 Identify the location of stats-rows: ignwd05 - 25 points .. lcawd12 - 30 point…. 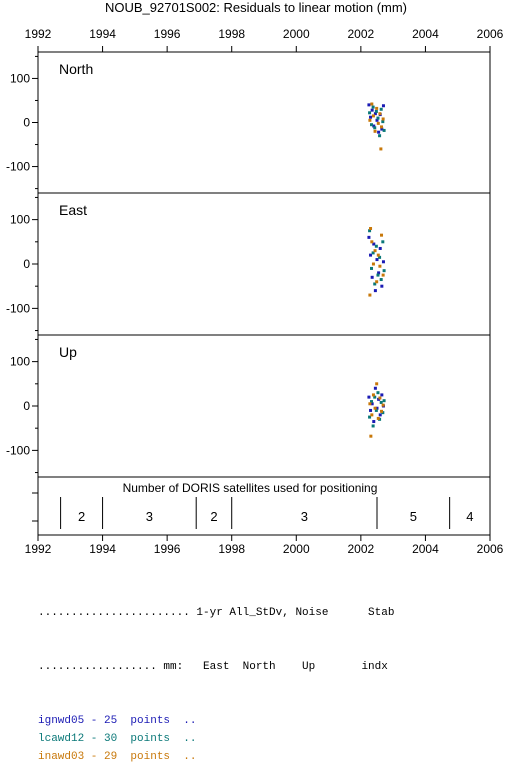
(216, 737).